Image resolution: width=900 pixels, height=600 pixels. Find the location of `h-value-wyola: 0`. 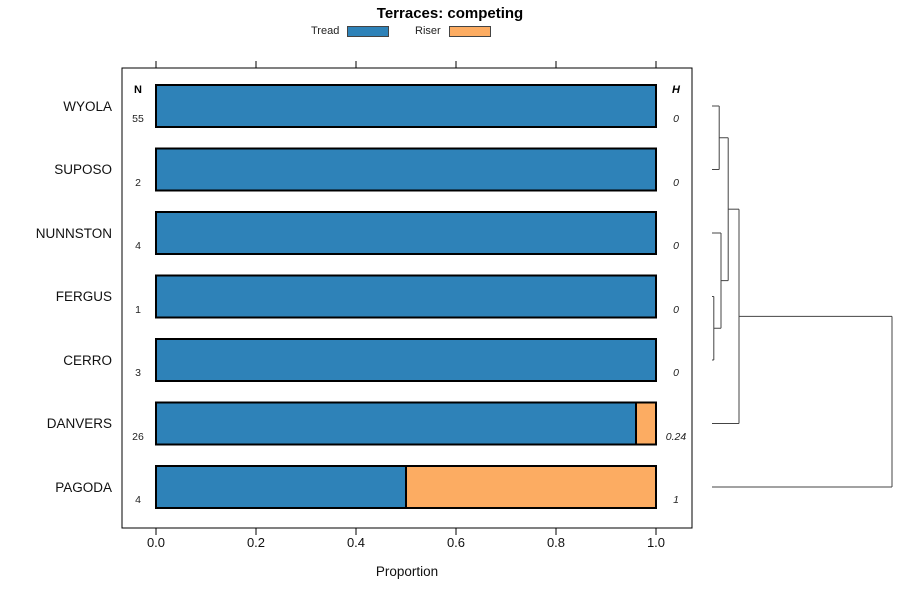

h-value-wyola: 0 is located at coordinates (676, 119).